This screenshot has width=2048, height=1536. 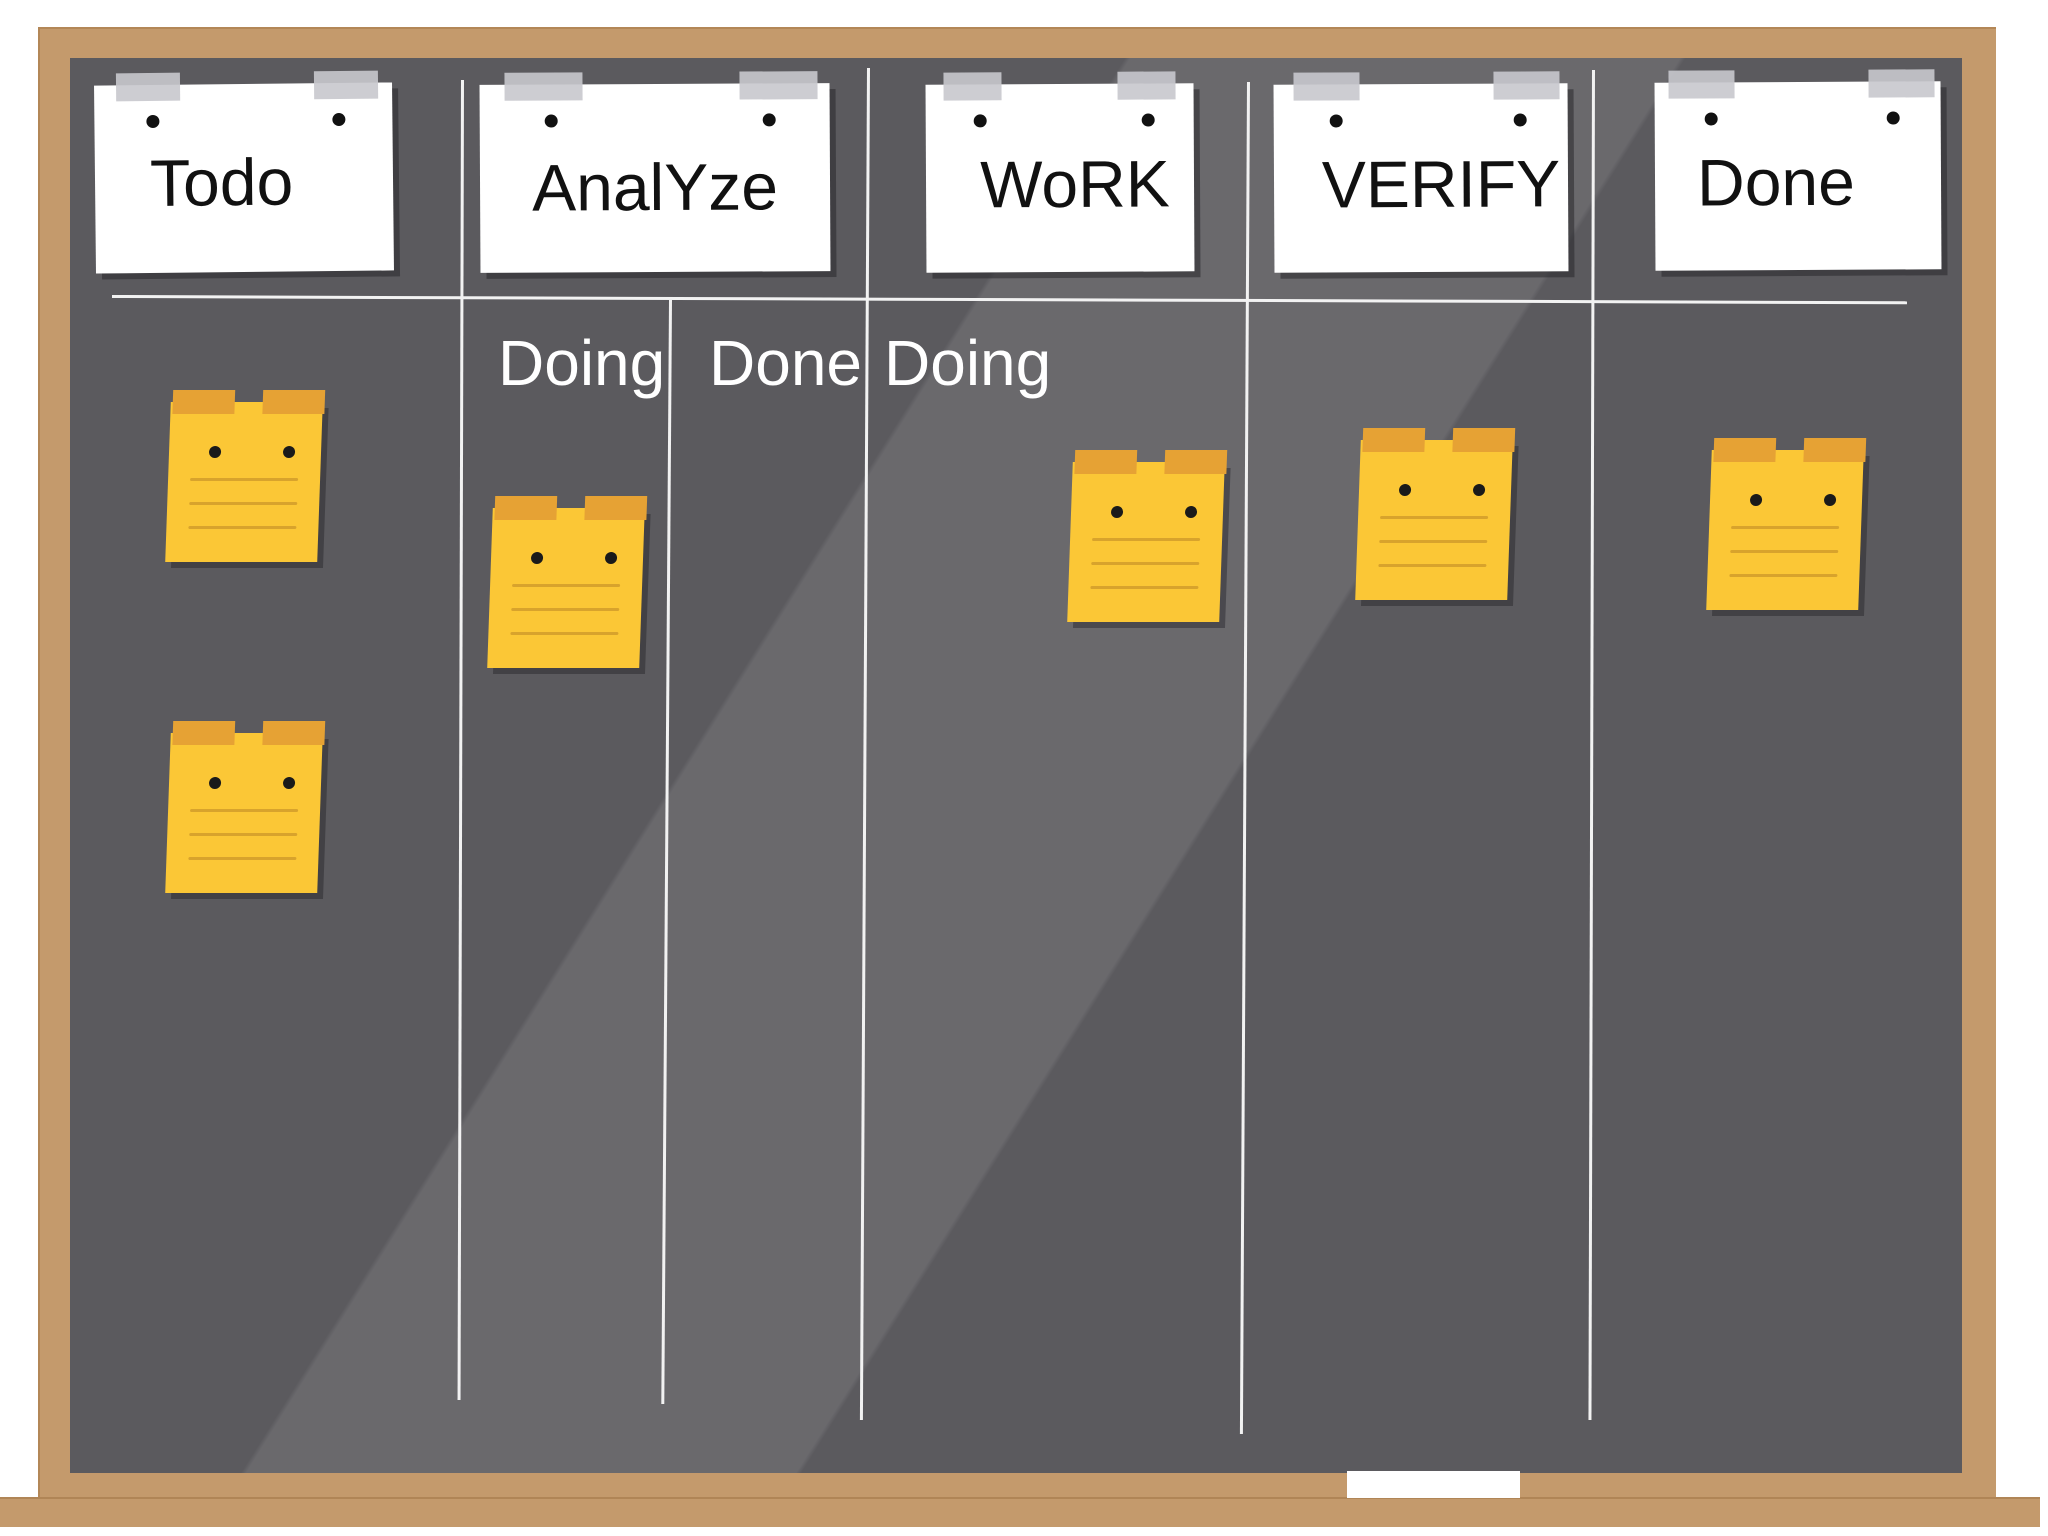 I want to click on column-header-work: WoRK, so click(x=1060, y=172).